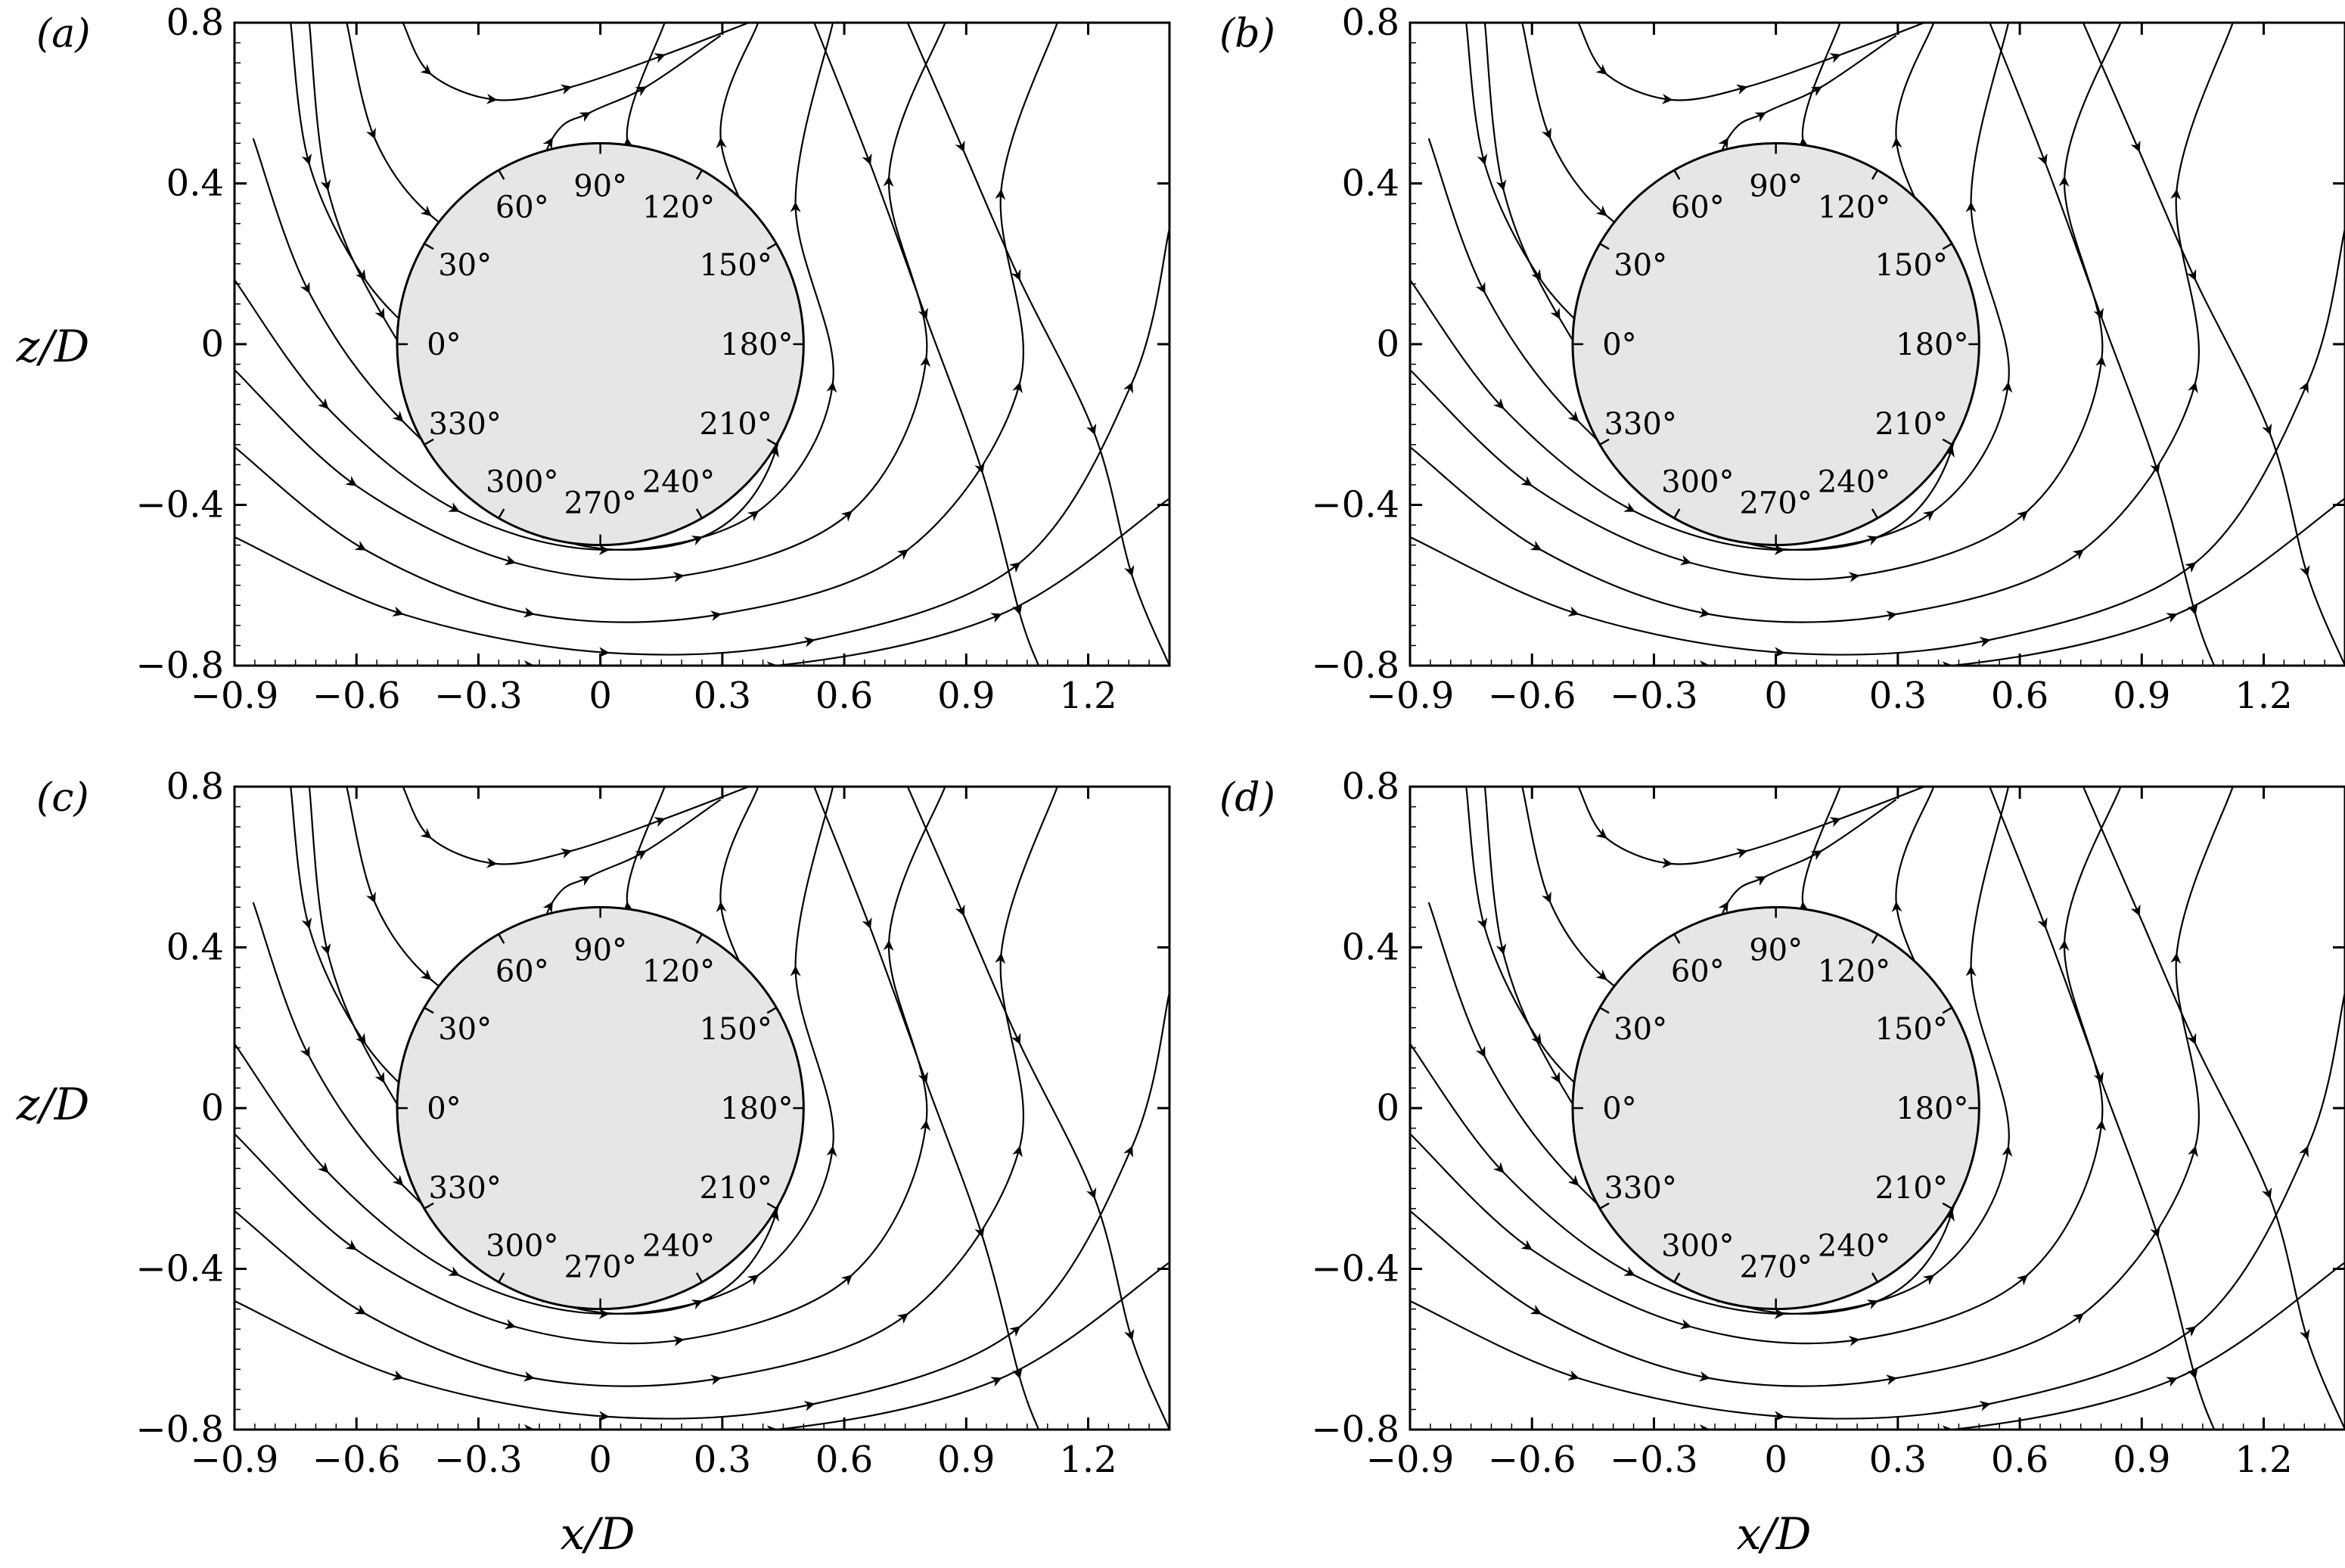  I want to click on panel-tag-b: (b), so click(1247, 34).